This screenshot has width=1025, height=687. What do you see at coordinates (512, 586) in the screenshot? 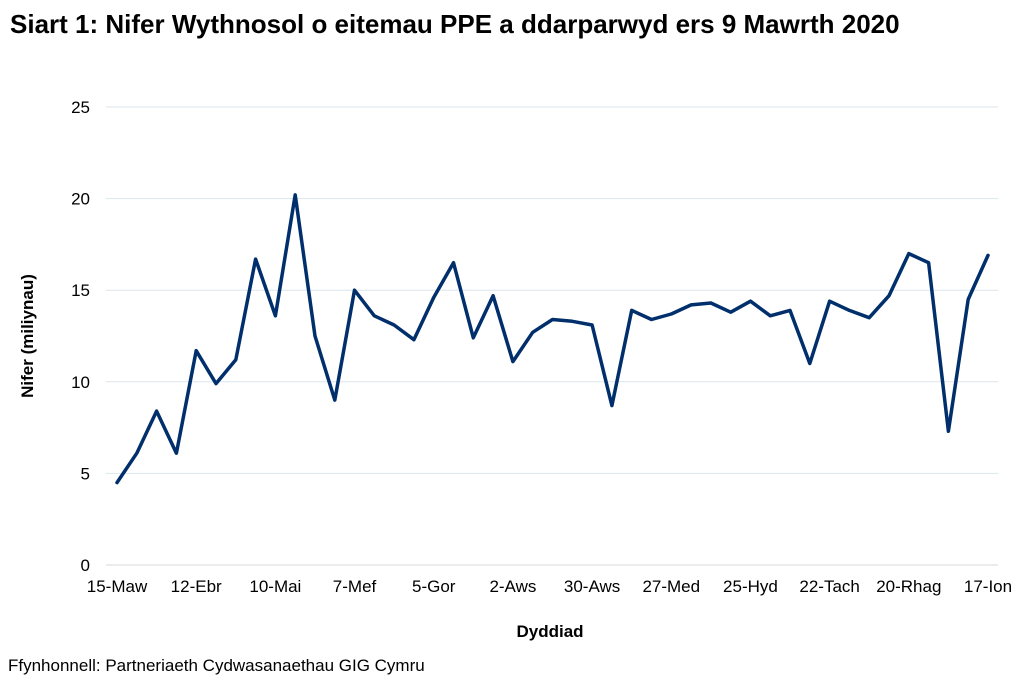
I see `x-tick-label: 2-Aws` at bounding box center [512, 586].